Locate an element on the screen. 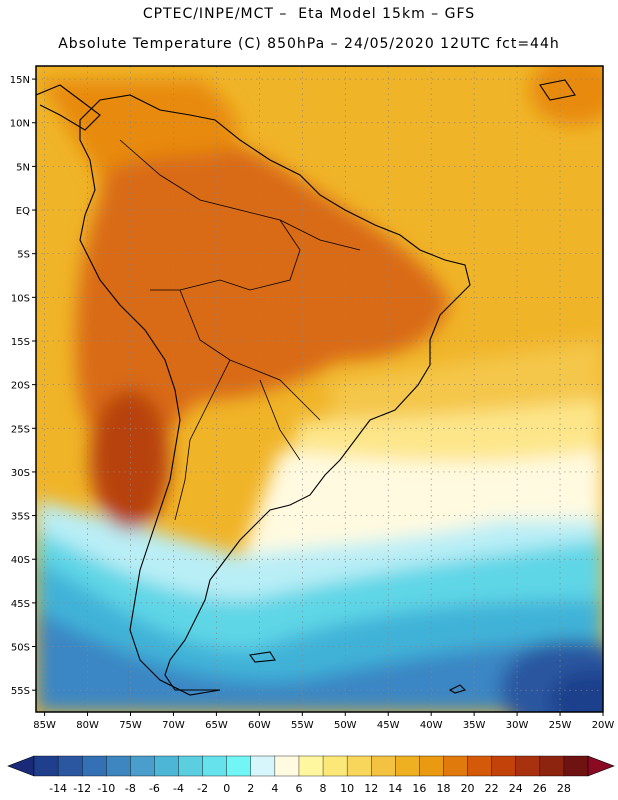 This screenshot has width=618, height=800. lon-label: 55W is located at coordinates (302, 725).